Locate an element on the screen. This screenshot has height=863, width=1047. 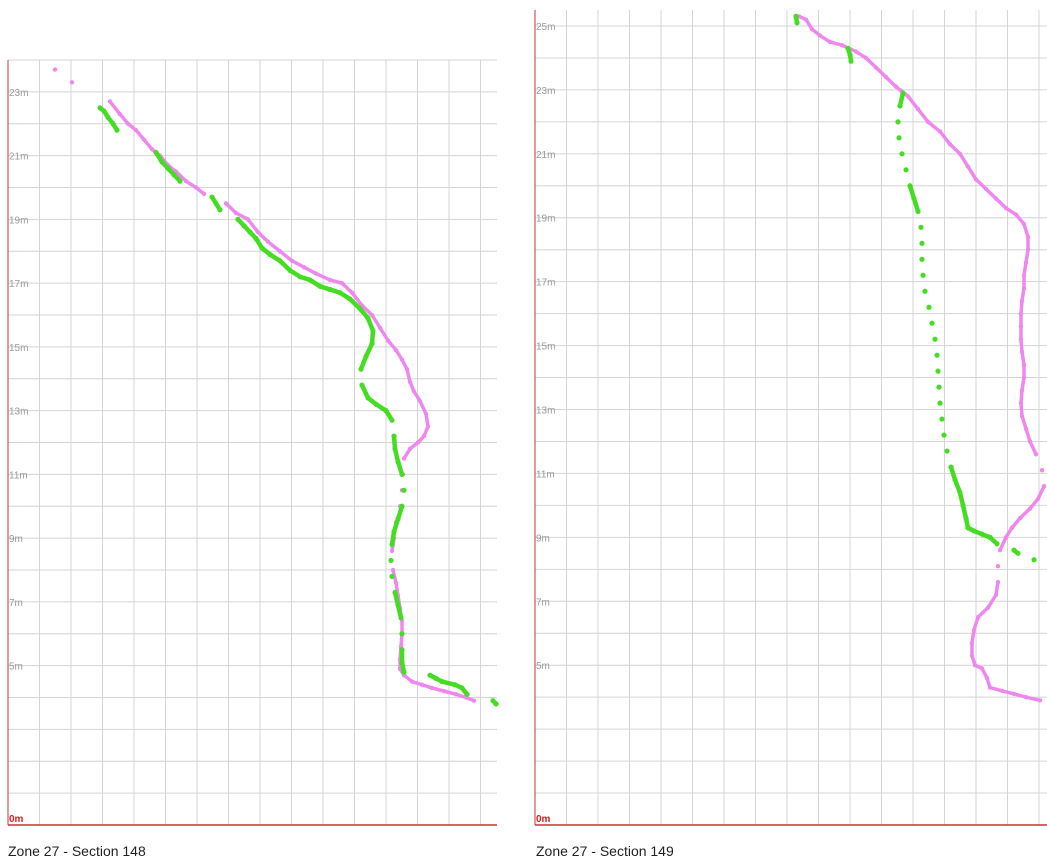
y-tick-label: 25m is located at coordinates (545, 27).